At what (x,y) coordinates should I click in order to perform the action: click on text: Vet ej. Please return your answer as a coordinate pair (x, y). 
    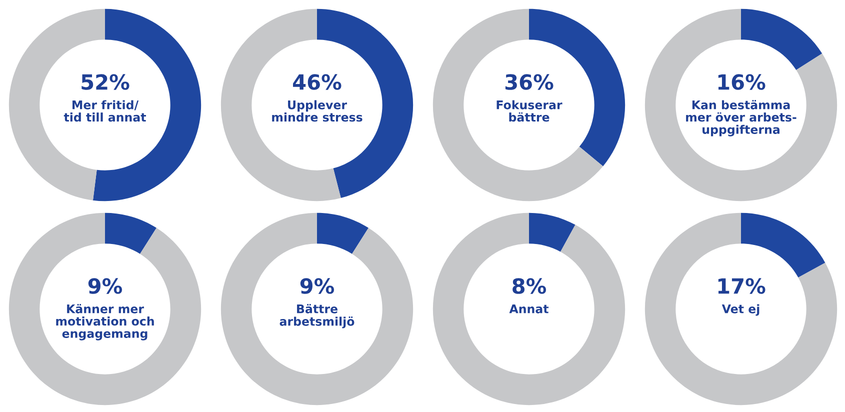
    Looking at the image, I should click on (741, 310).